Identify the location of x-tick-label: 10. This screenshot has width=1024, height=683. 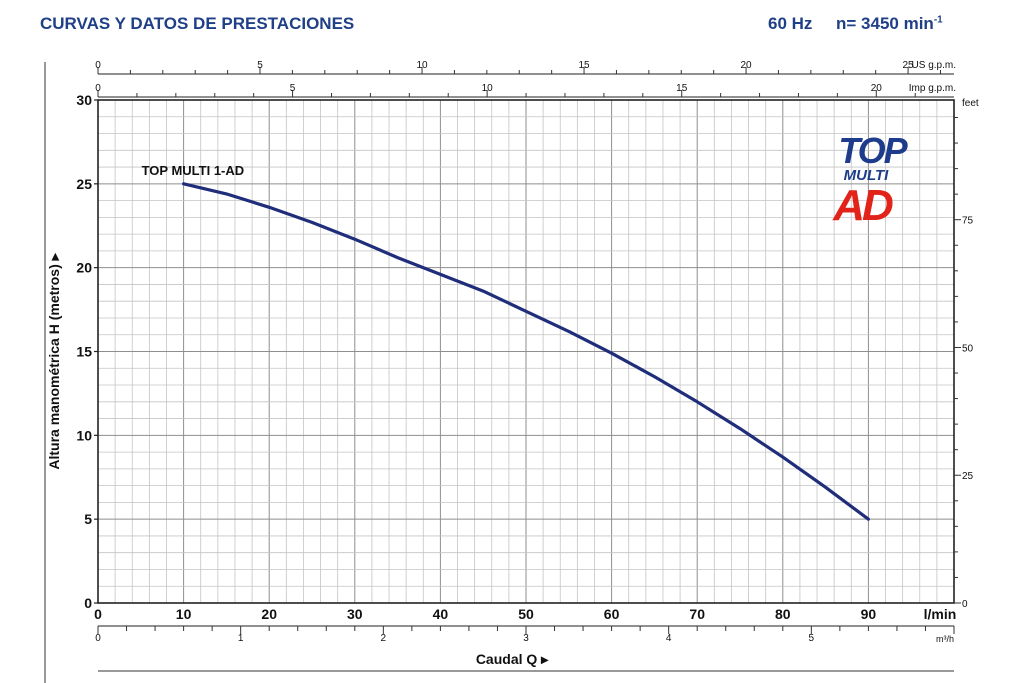
(184, 614).